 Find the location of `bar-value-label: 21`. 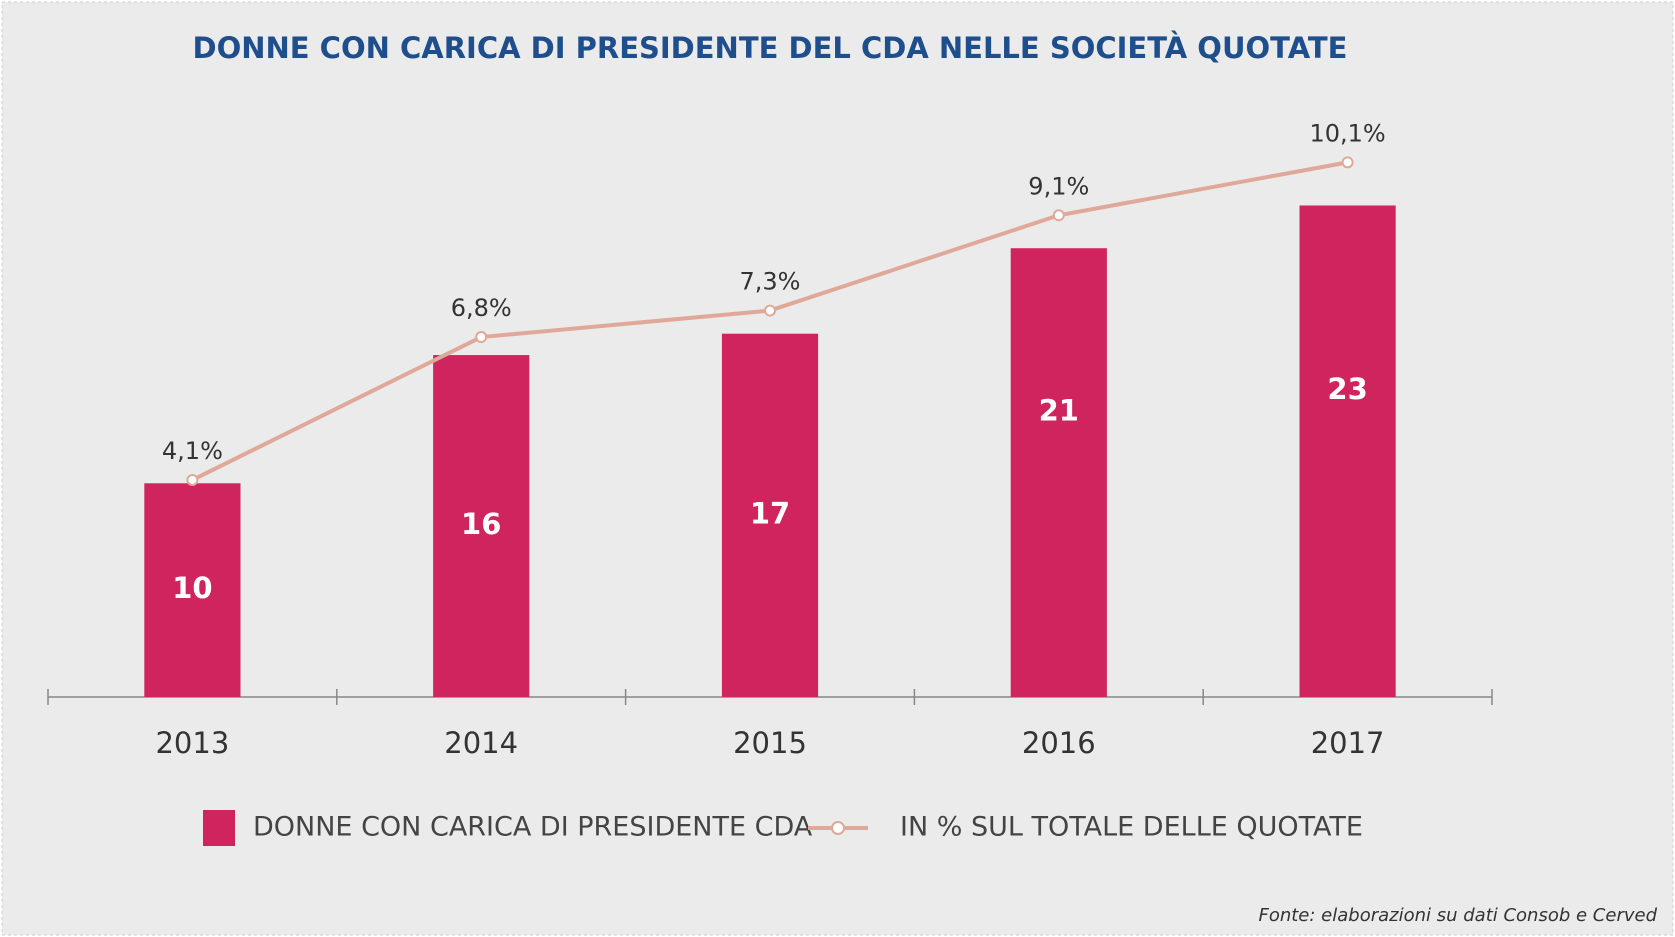

bar-value-label: 21 is located at coordinates (1059, 411).